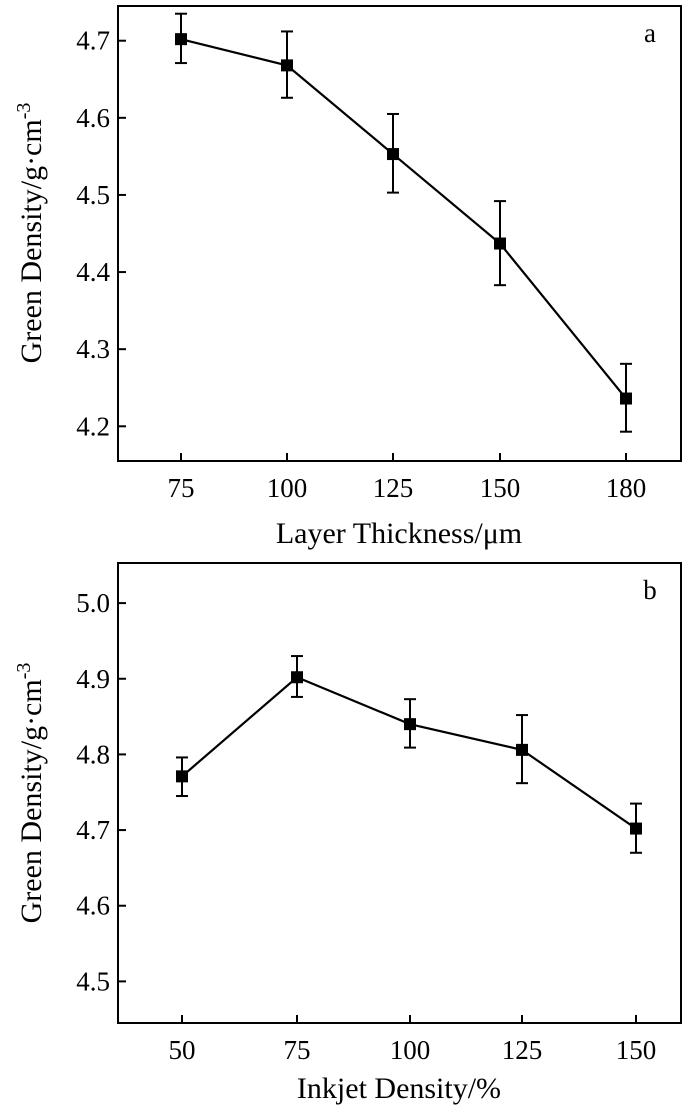 The height and width of the screenshot is (1113, 692). What do you see at coordinates (636, 1050) in the screenshot?
I see `x-tick-label-b-150: 150` at bounding box center [636, 1050].